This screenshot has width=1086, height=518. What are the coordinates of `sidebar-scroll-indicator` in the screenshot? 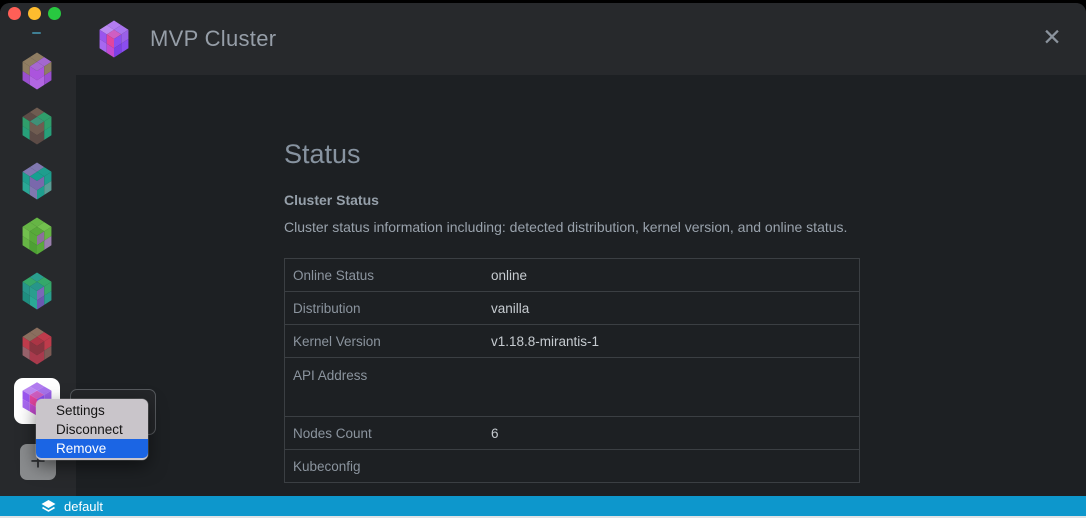 It's located at (36, 33).